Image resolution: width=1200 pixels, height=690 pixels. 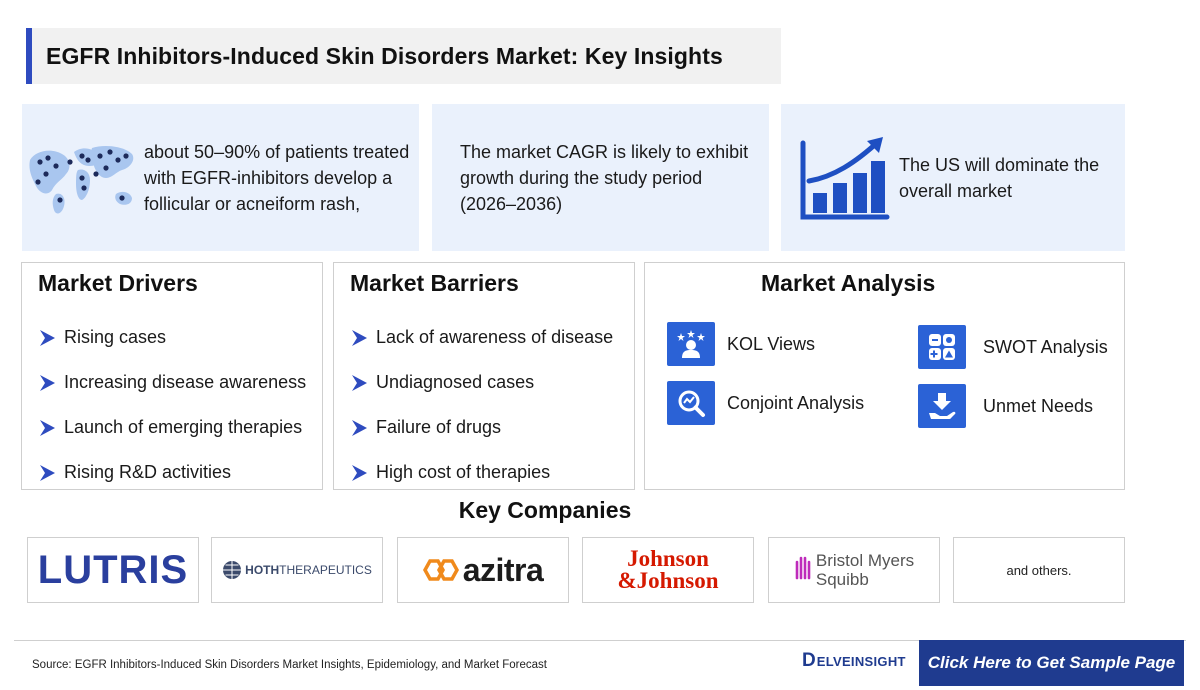 What do you see at coordinates (809, 660) in the screenshot?
I see `delveinsight-logo-initial: D` at bounding box center [809, 660].